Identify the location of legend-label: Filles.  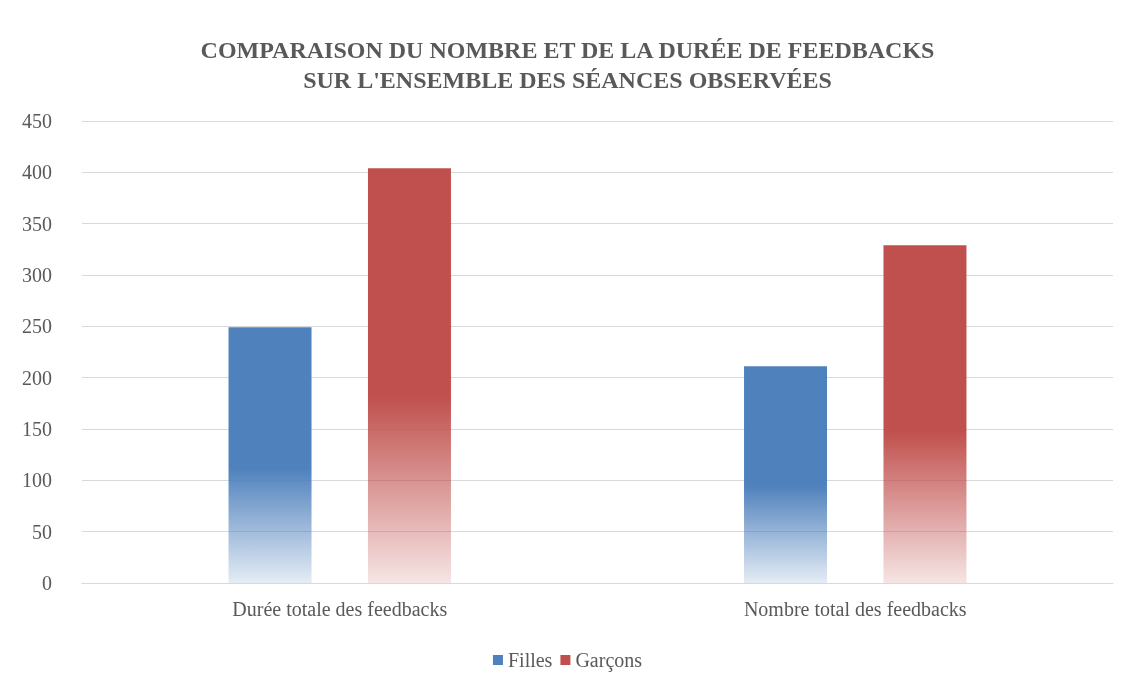
(530, 660).